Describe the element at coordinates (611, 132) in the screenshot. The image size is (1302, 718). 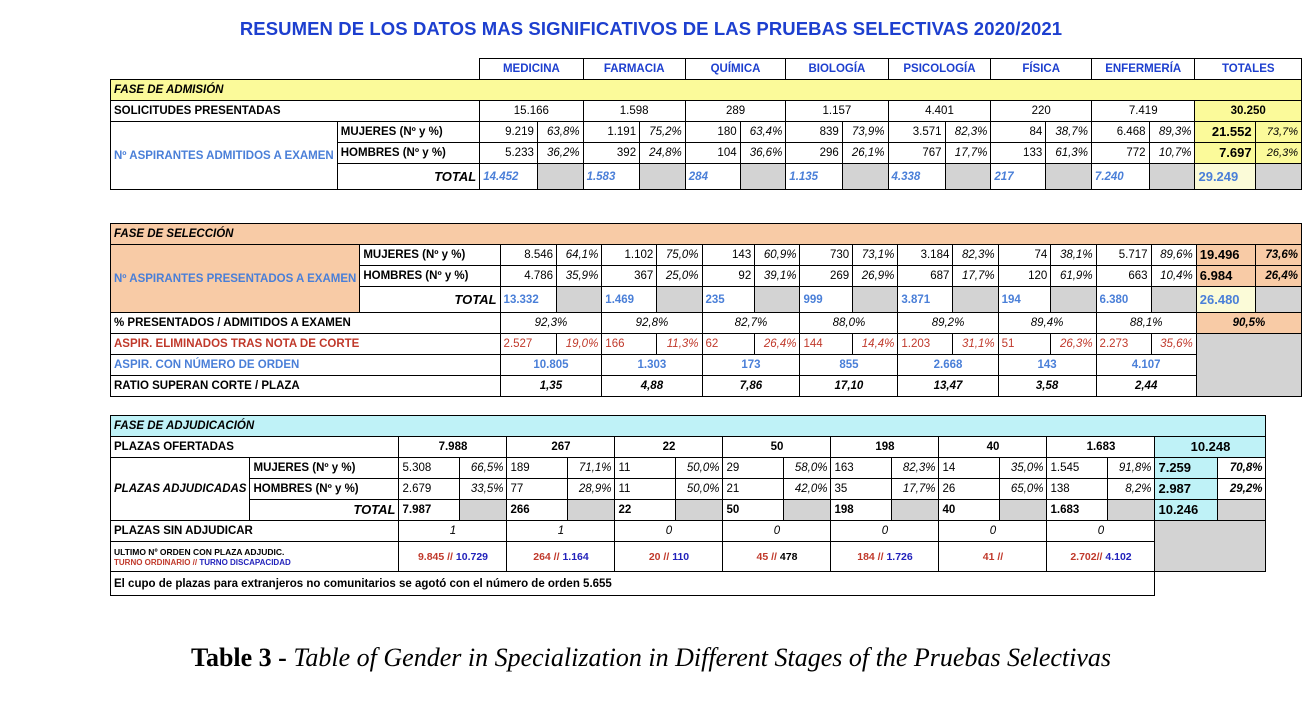
I see `cell: 1.191` at that location.